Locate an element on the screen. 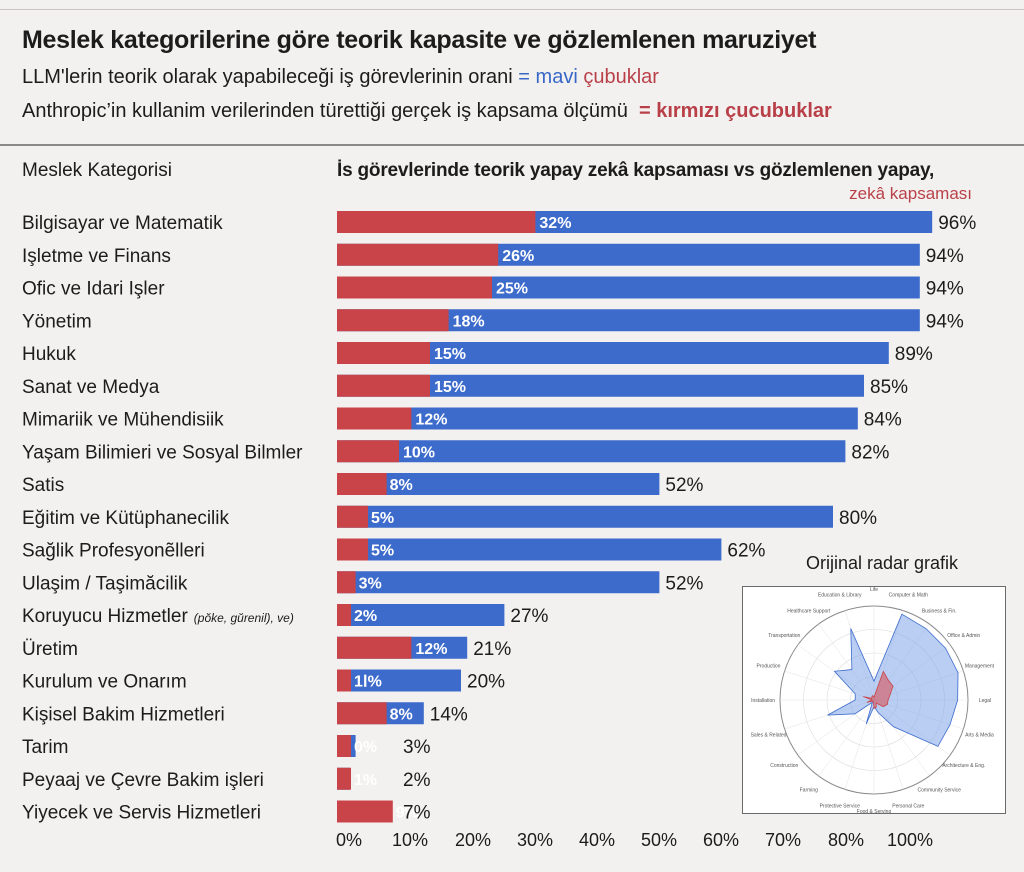  radar-axis-label: Construction is located at coordinates (784, 766).